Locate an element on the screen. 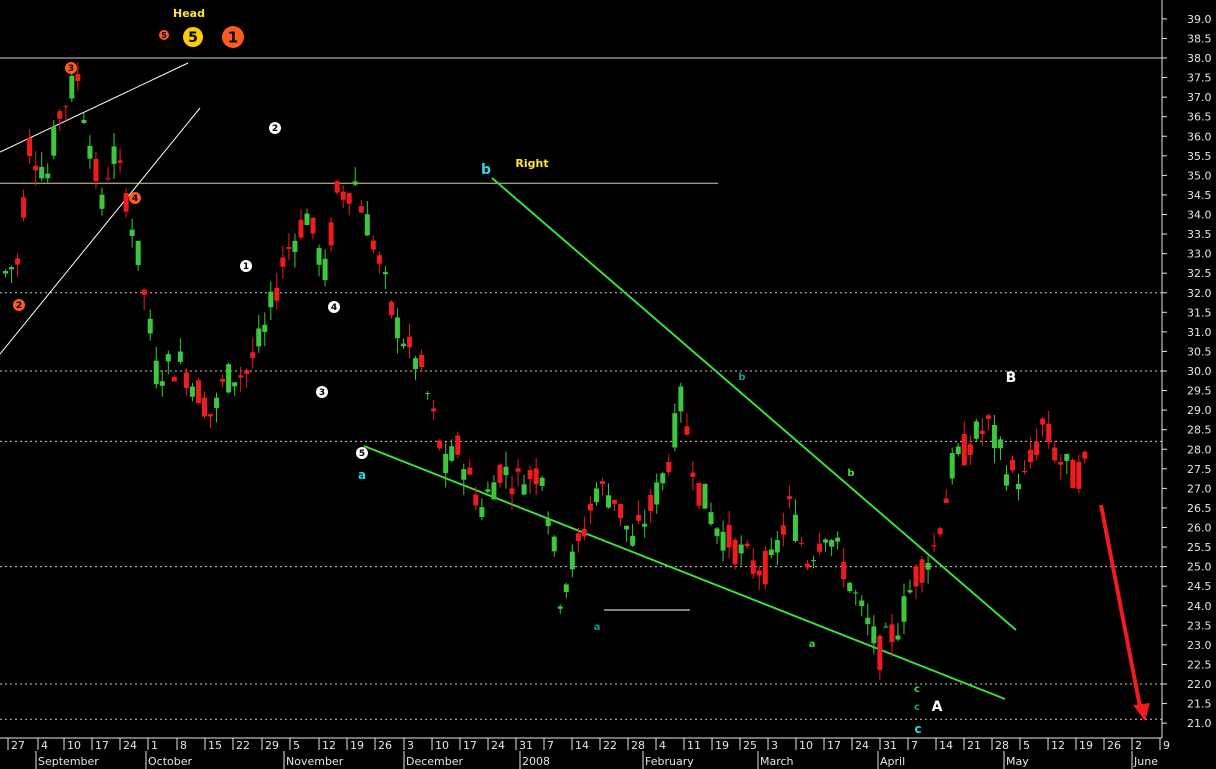  month-label: June is located at coordinates (1145, 761).